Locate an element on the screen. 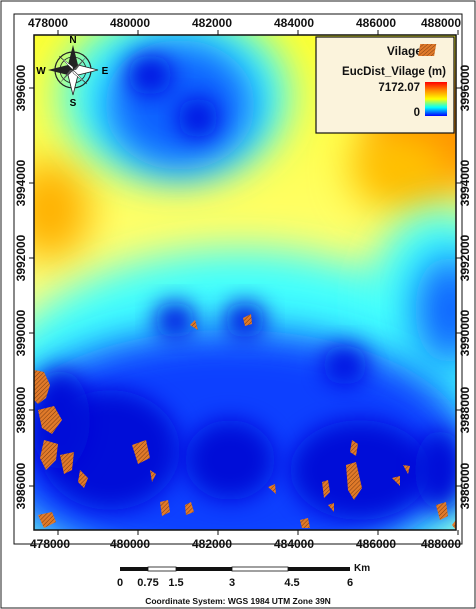 This screenshot has height=609, width=476. legend: Vilage EucDist_Vilage (m) 7172.07 0 is located at coordinates (385, 85).